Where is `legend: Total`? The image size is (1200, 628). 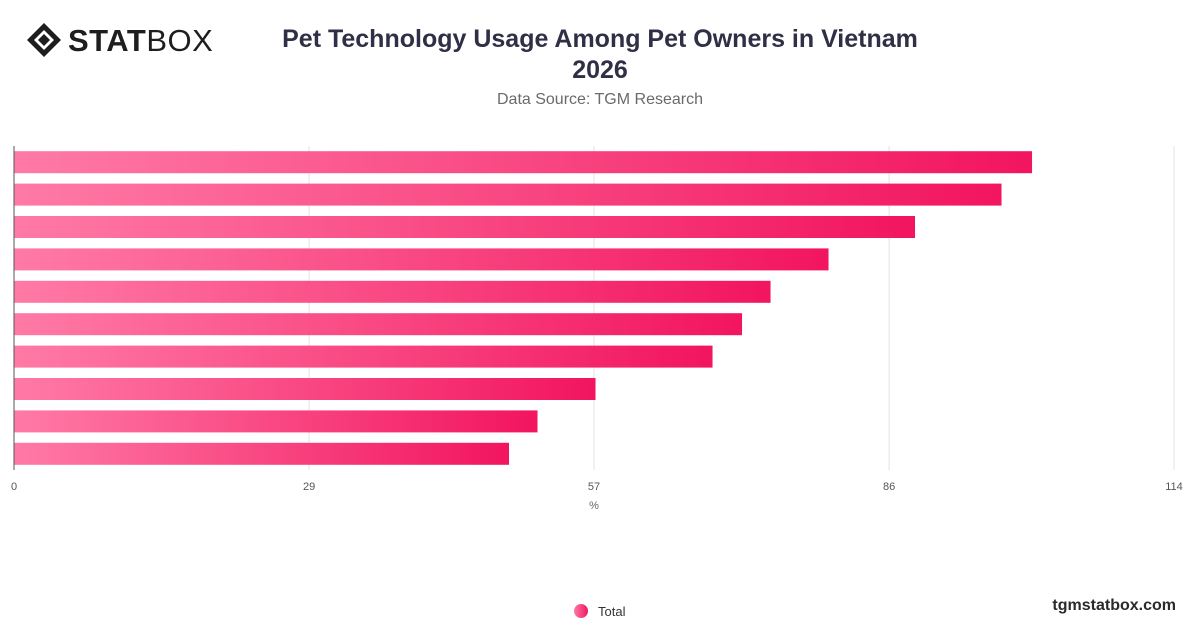
legend: Total is located at coordinates (599, 611).